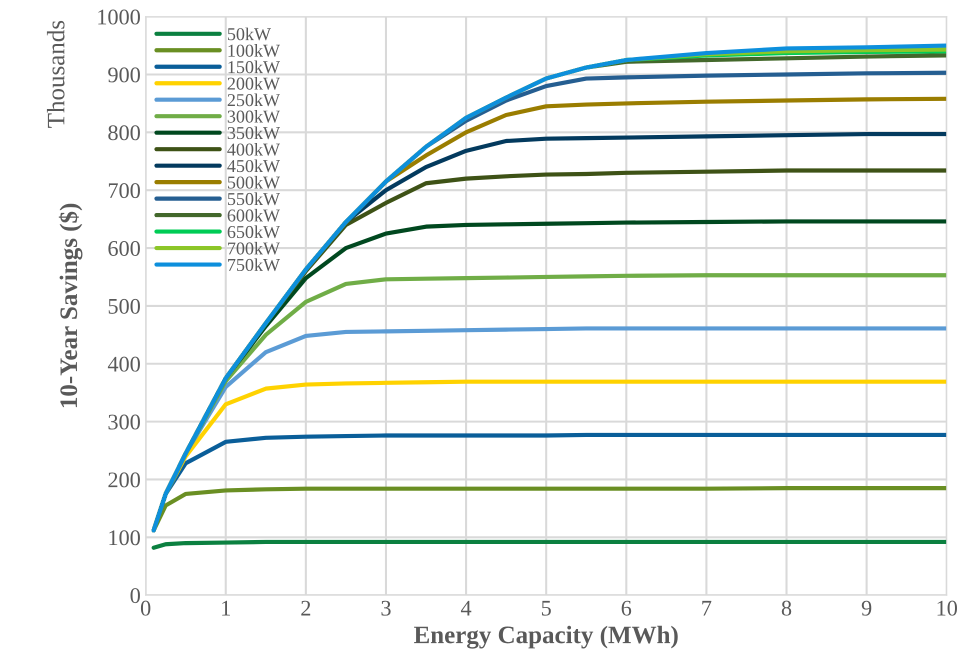 The width and height of the screenshot is (971, 665). I want to click on y-tick-label: 700, so click(124, 190).